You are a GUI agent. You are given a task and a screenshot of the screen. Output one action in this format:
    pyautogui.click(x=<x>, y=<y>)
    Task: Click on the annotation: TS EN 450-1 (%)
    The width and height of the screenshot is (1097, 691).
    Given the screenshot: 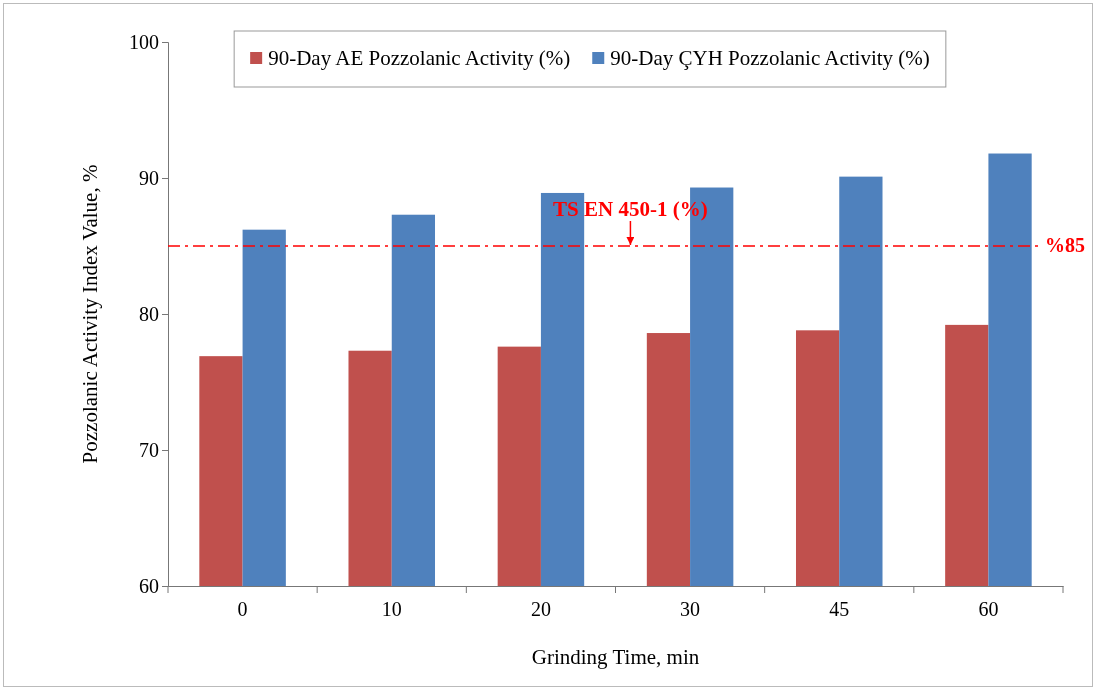 What is the action you would take?
    pyautogui.click(x=630, y=209)
    